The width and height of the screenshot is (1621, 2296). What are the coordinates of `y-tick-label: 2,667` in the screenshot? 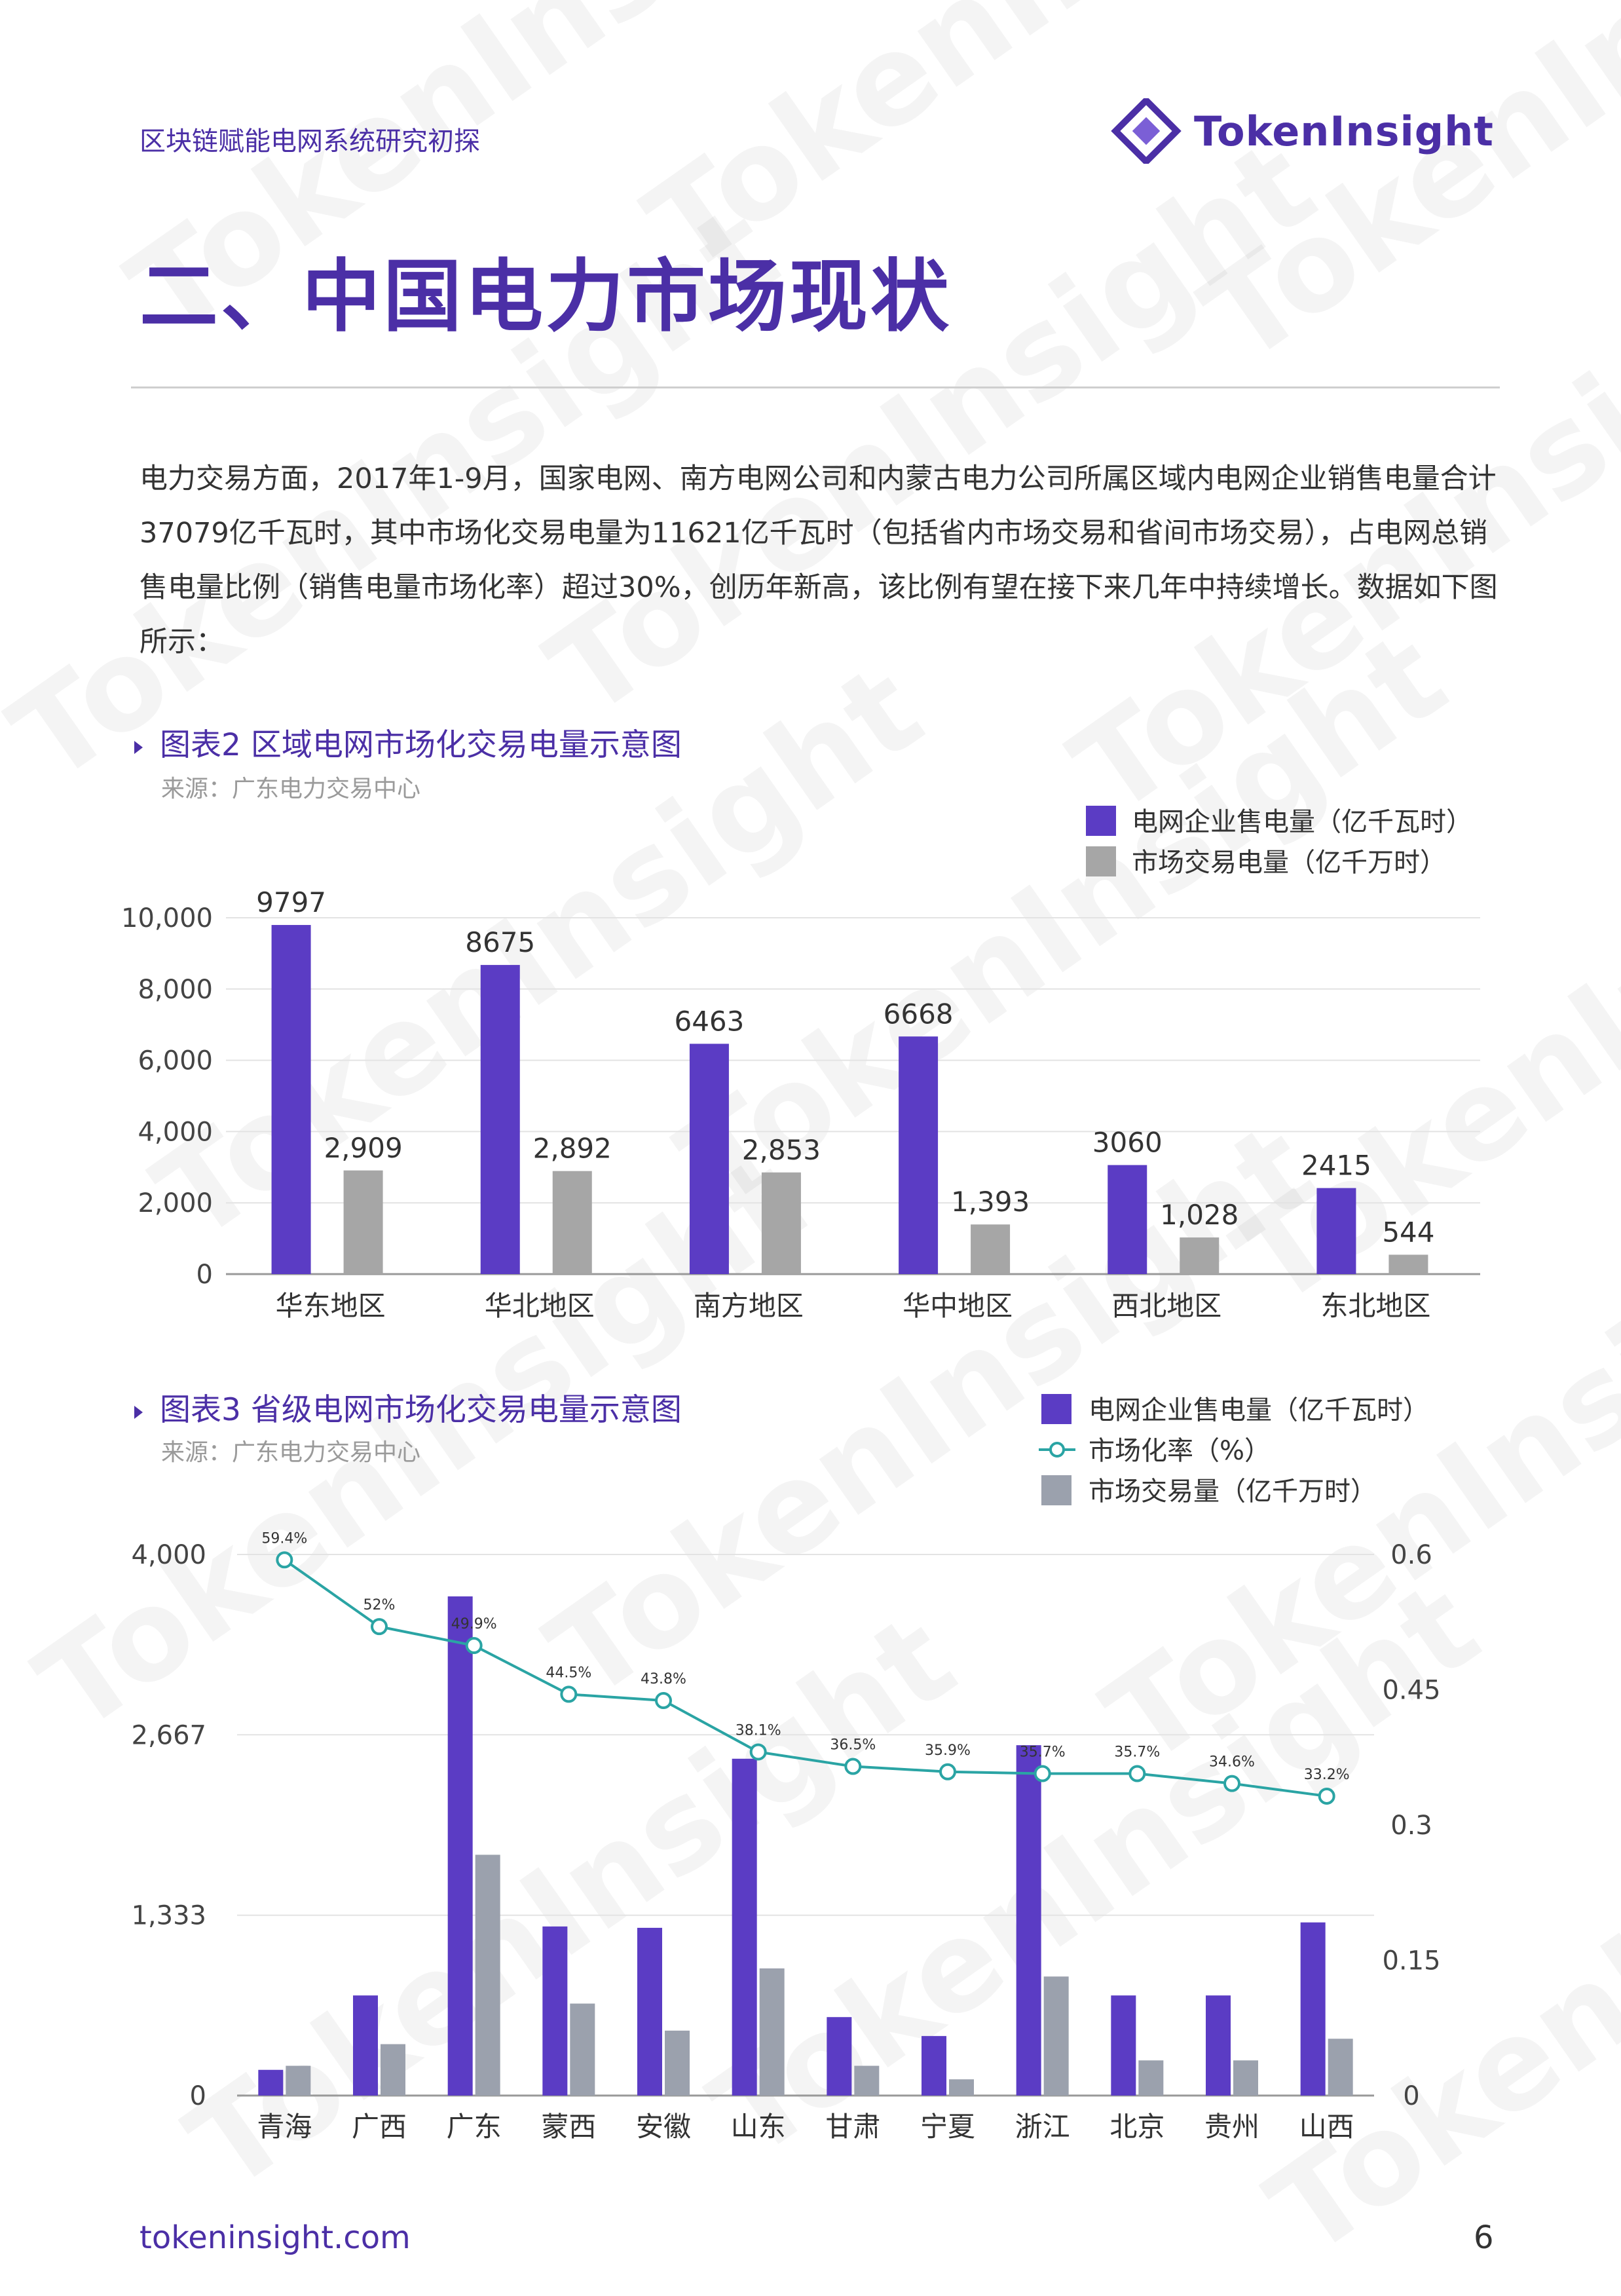 It's located at (169, 1735).